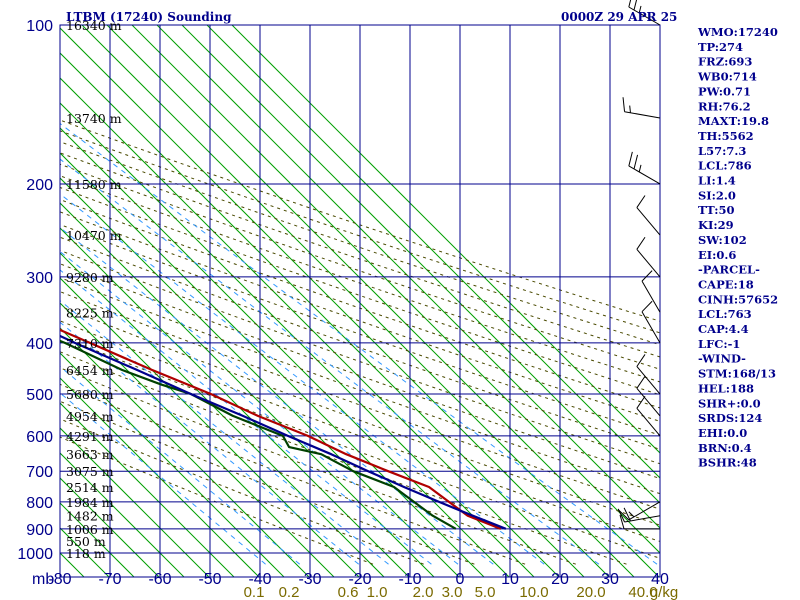  Describe the element at coordinates (485, 592) in the screenshot. I see `mixing-ratio-label: 5.0` at that location.